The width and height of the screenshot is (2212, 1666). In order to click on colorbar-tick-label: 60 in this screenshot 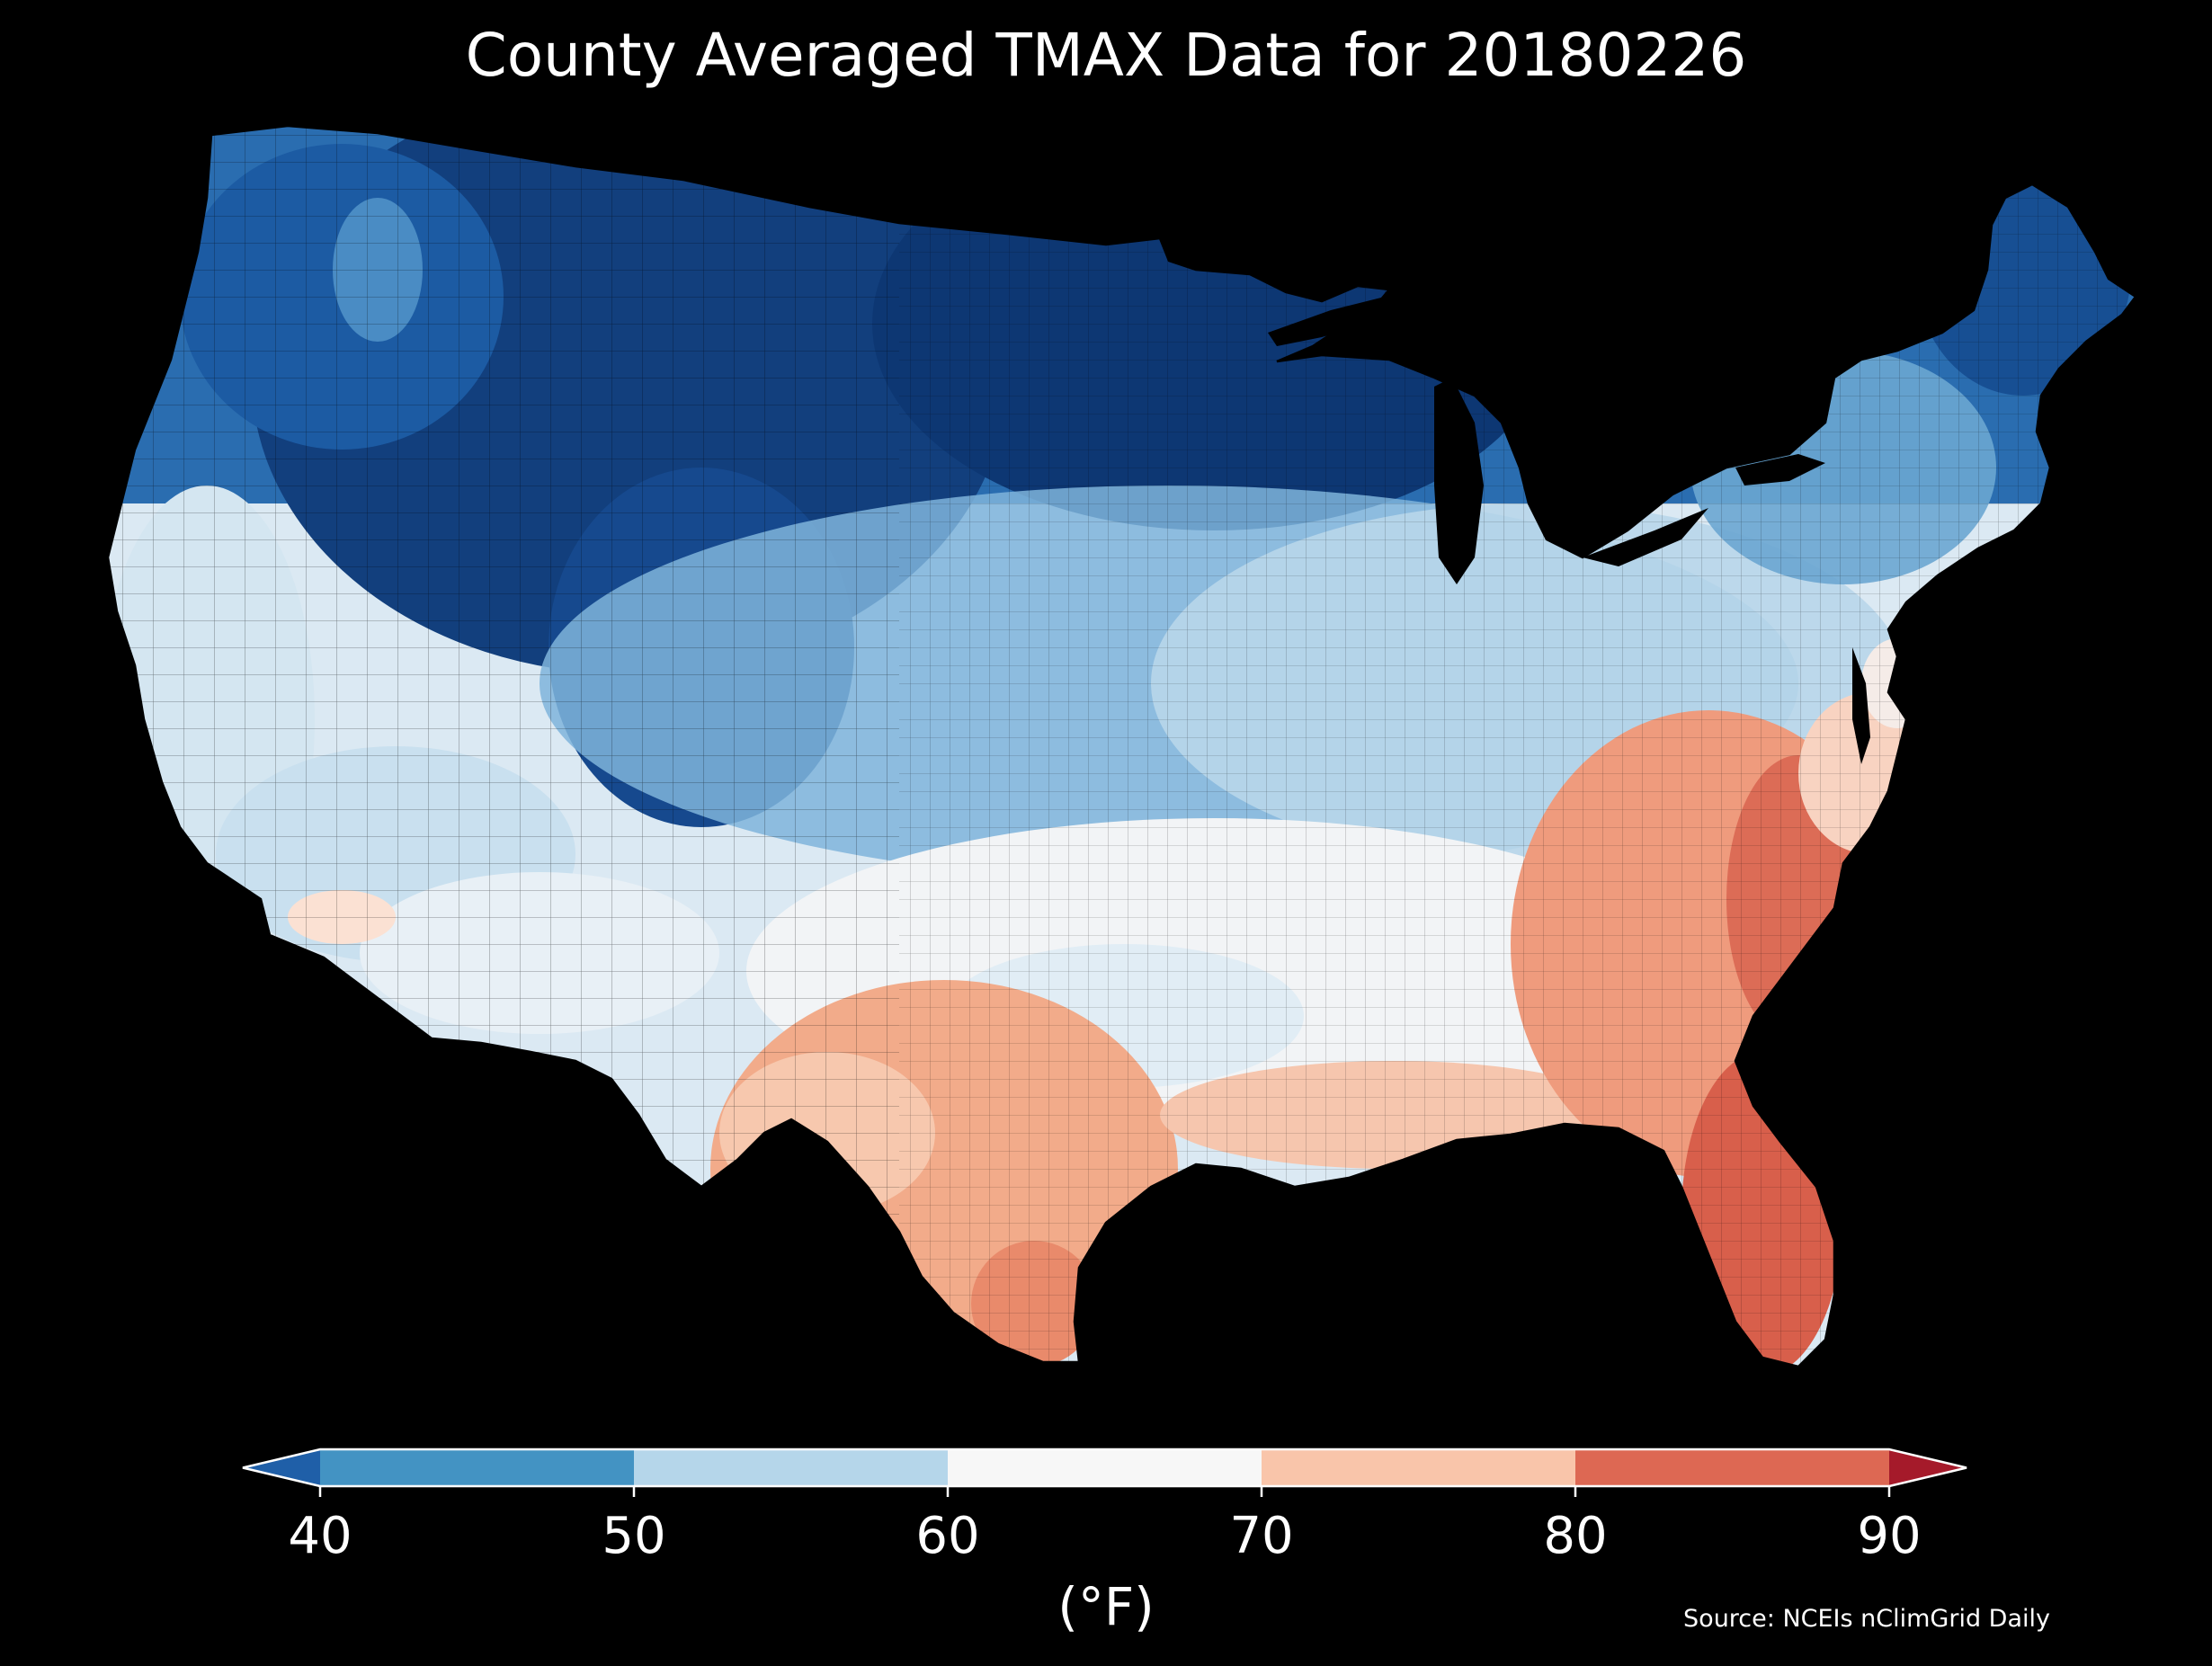, I will do `click(947, 1536)`.